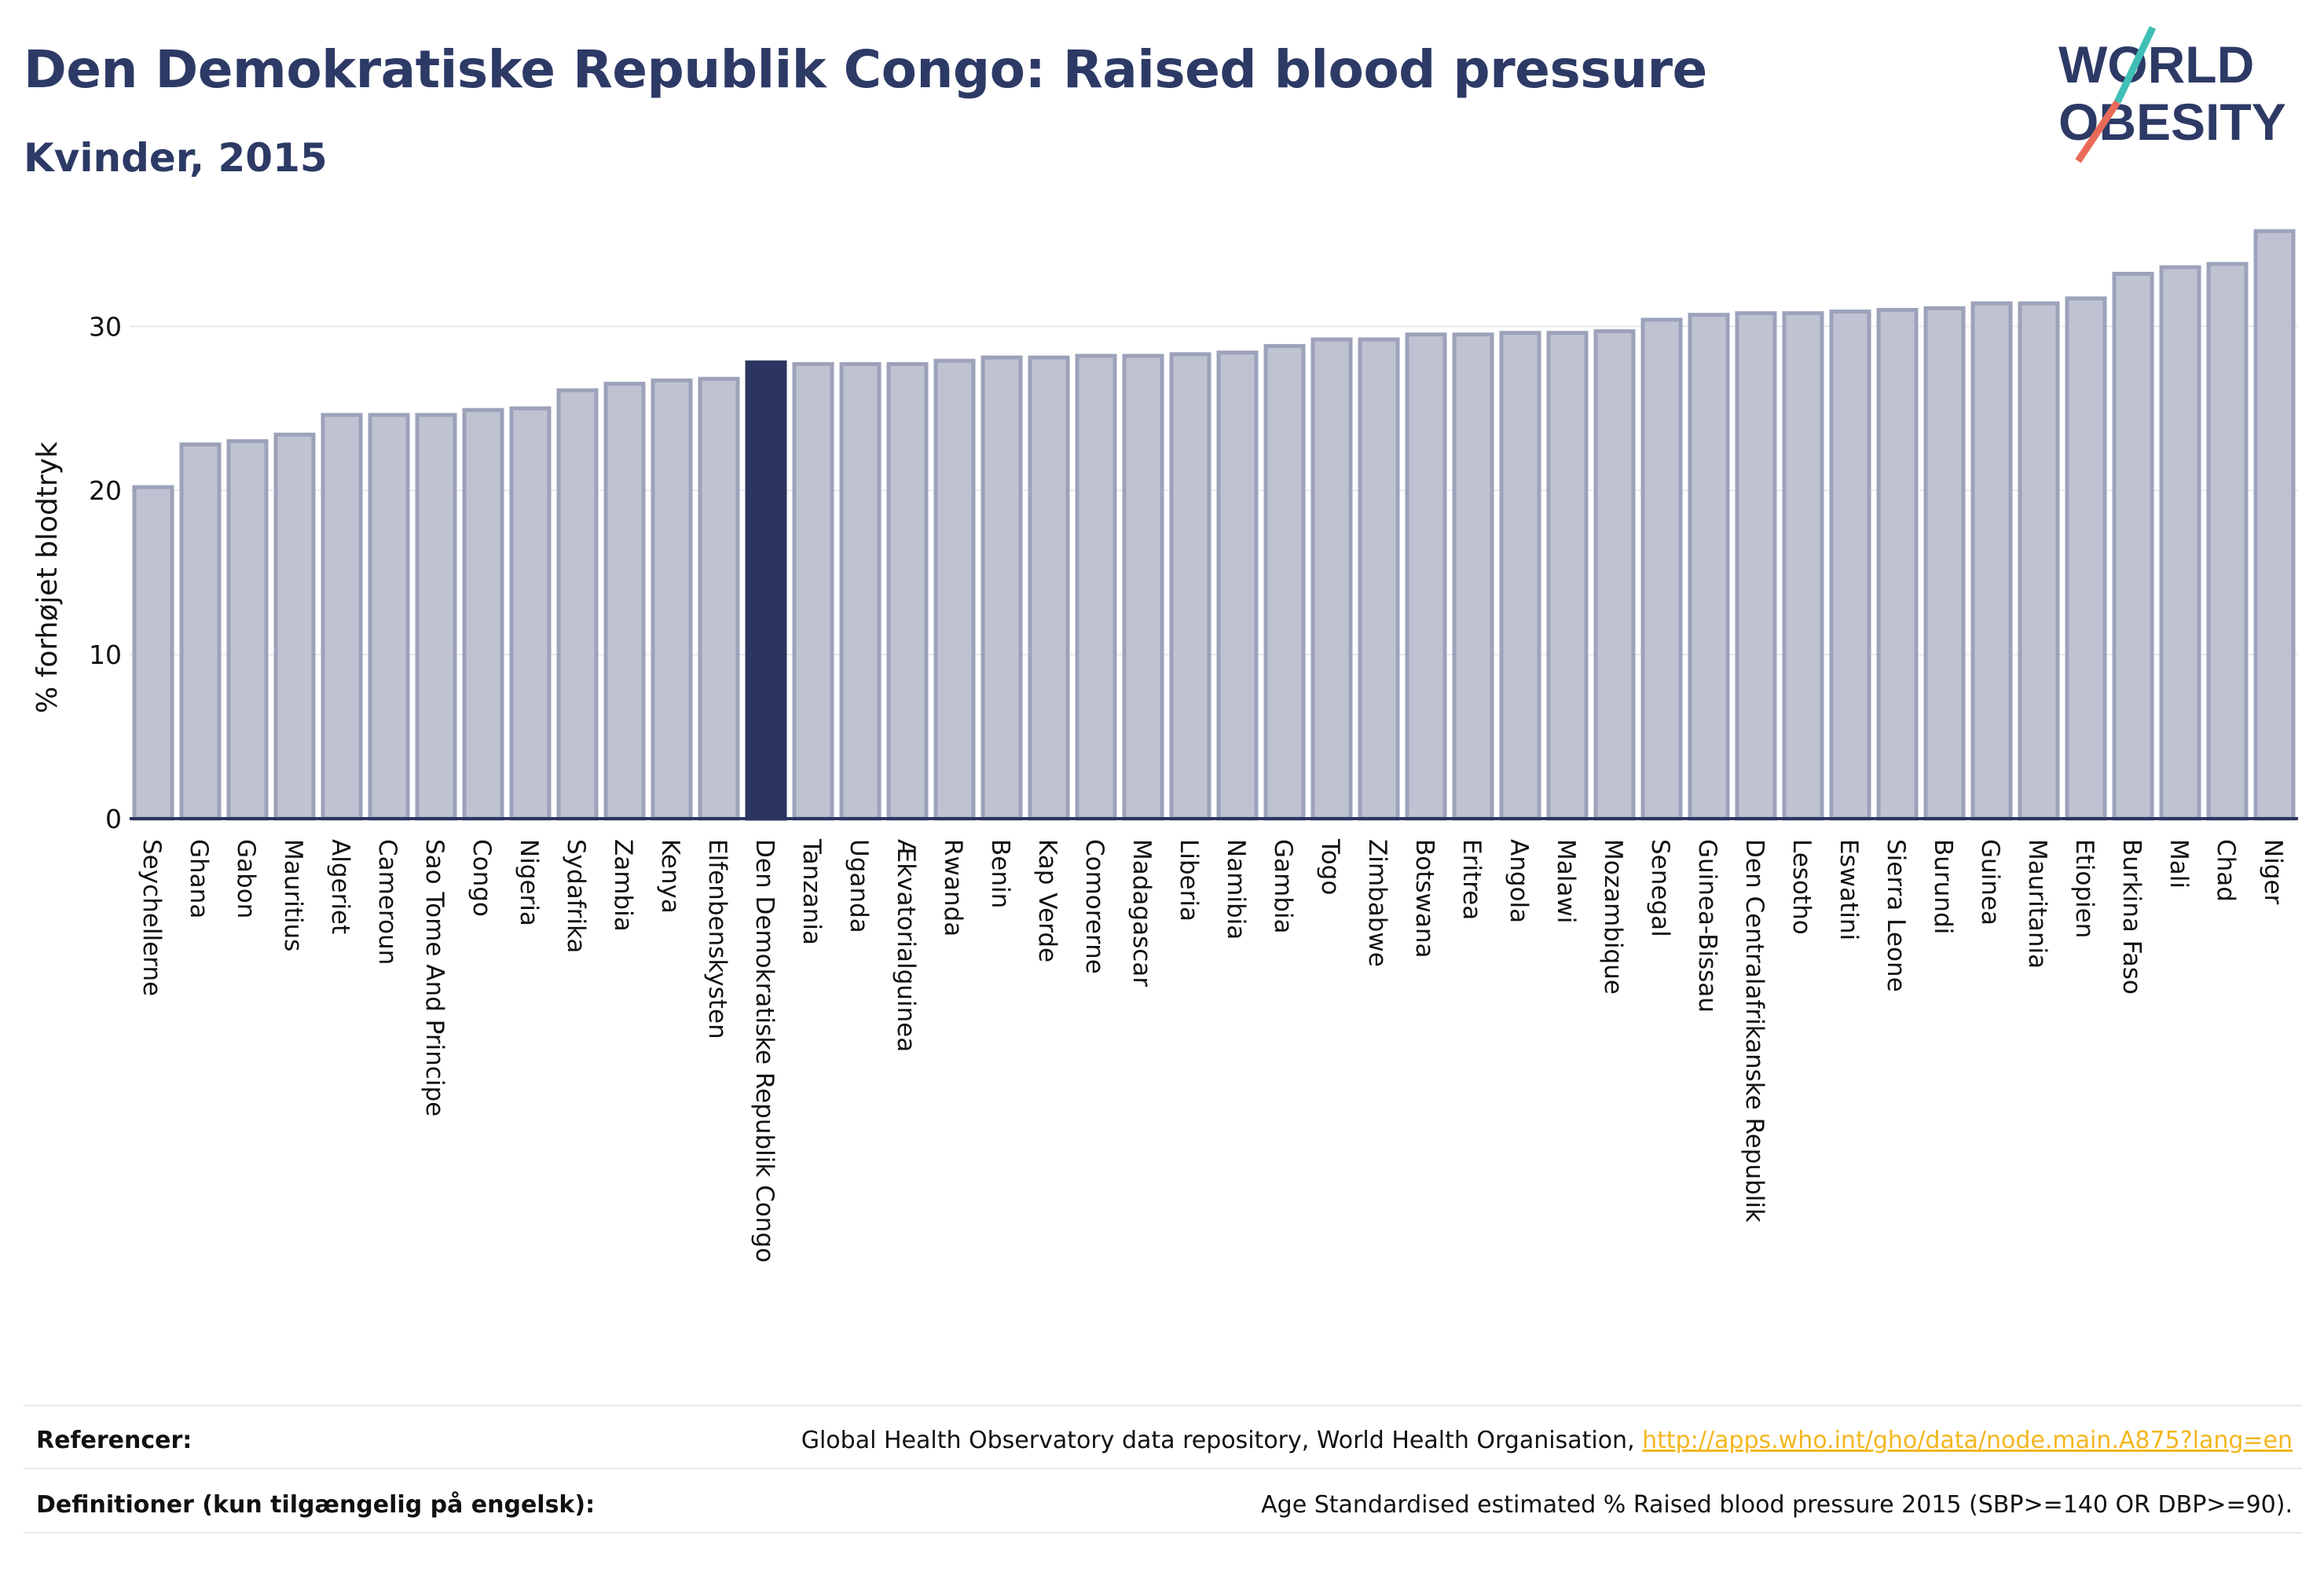 This screenshot has width=2324, height=1576. What do you see at coordinates (953, 887) in the screenshot?
I see `x-tick-label: Rwanda` at bounding box center [953, 887].